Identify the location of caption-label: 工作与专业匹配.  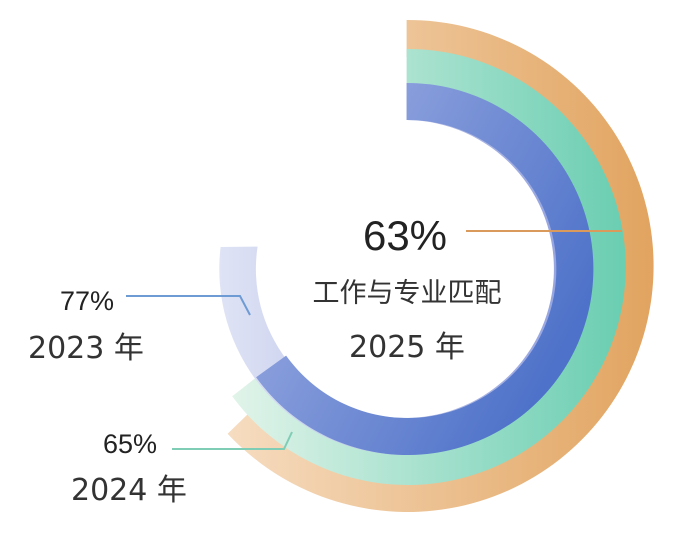
(407, 293).